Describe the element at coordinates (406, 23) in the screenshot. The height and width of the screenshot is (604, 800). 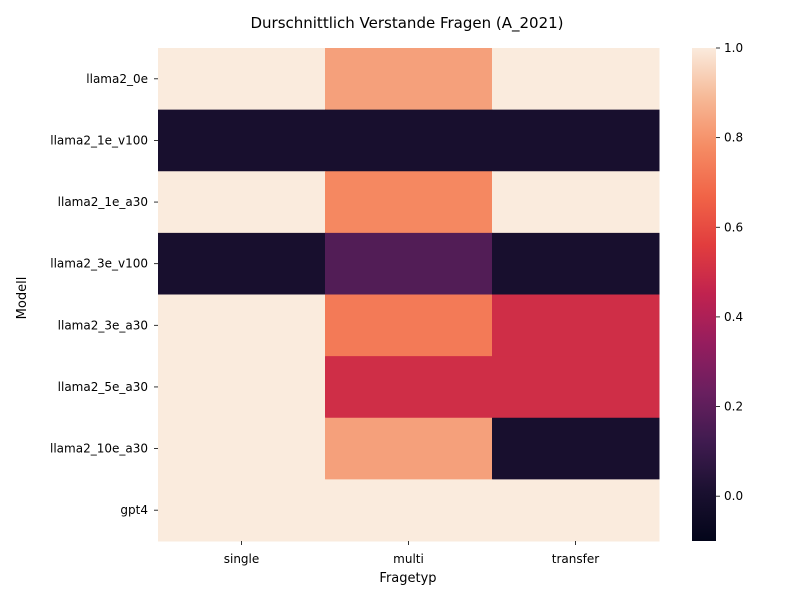
I see `chart-title: Durschnittlich Verstande Fragen (A_2021)` at that location.